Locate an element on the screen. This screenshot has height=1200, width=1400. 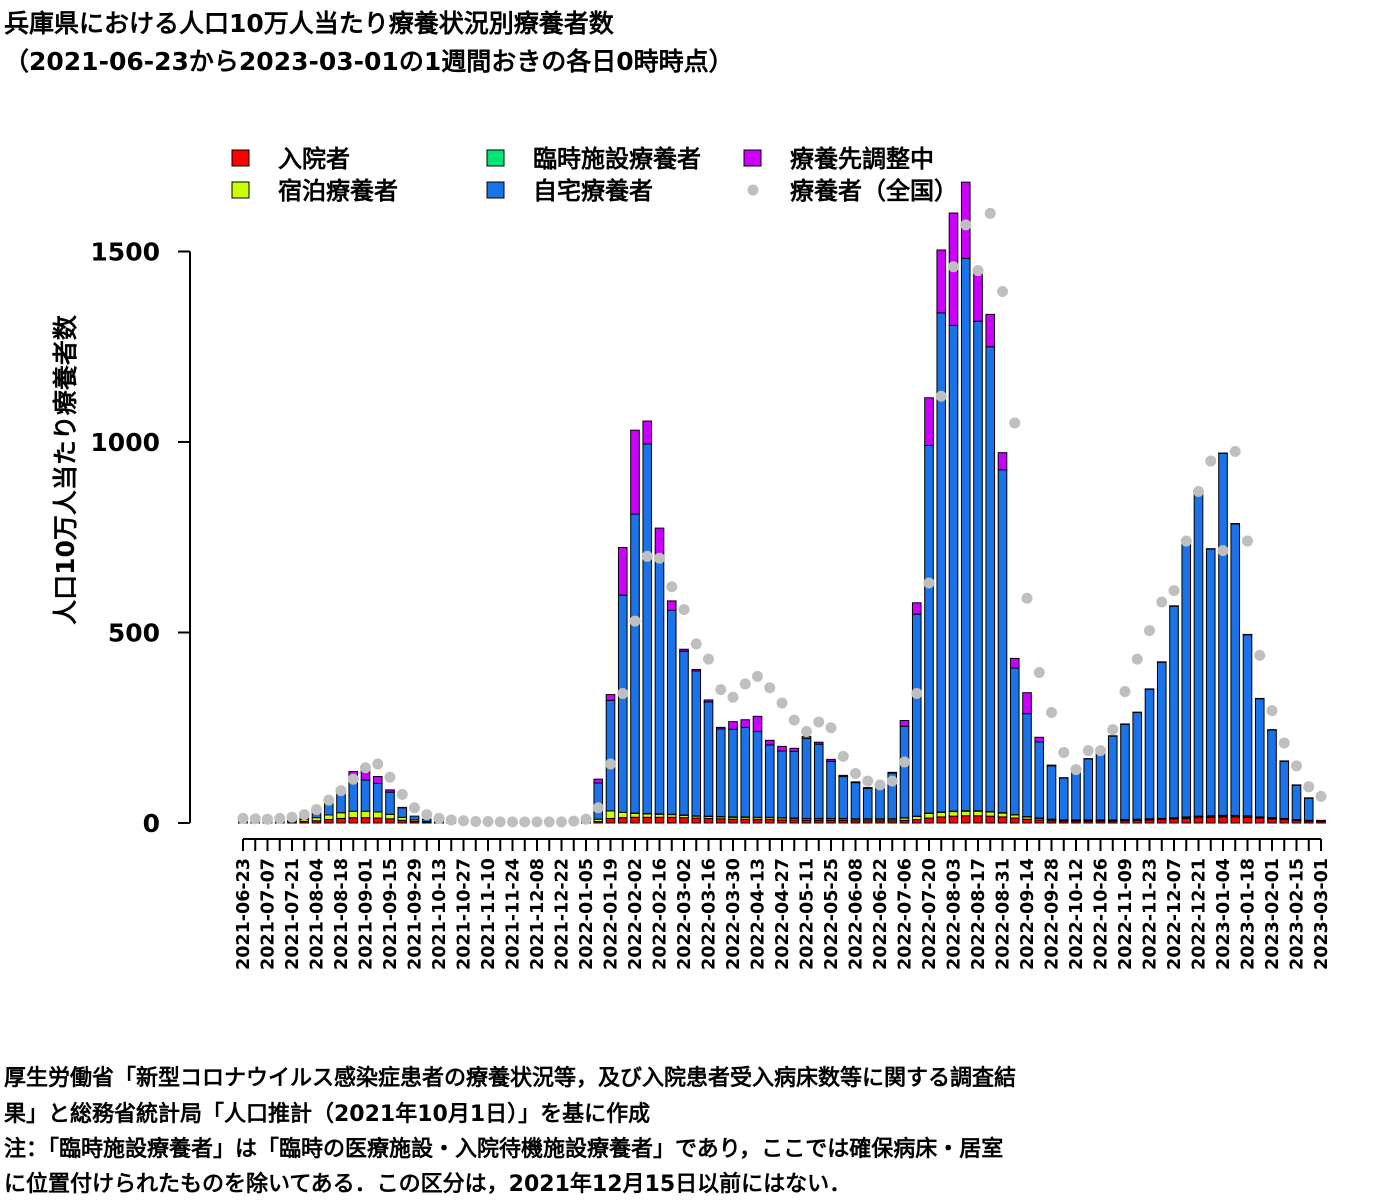
legend-item-home: 自宅療養者 is located at coordinates (569, 191).